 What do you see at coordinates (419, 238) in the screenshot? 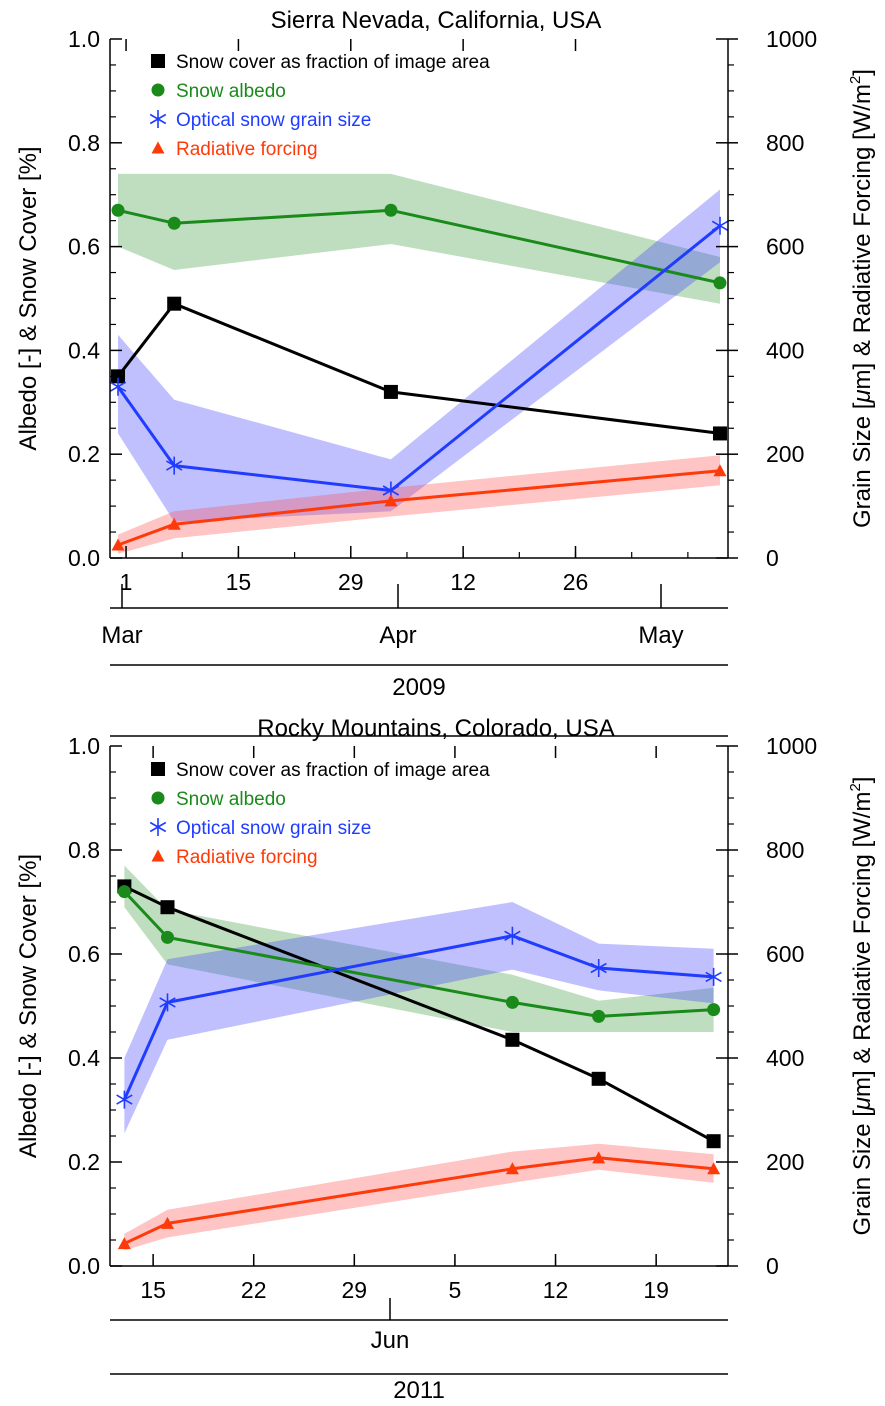
I see `band-snow-albedo` at bounding box center [419, 238].